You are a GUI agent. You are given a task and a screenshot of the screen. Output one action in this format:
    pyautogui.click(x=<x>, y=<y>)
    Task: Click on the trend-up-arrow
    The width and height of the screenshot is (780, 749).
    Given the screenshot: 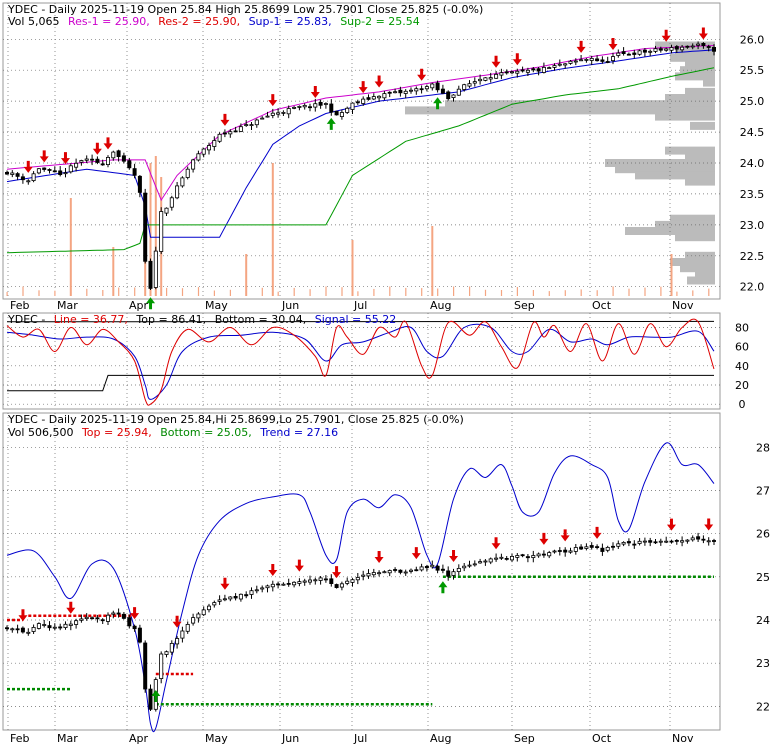 What is the action you would take?
    pyautogui.click(x=442, y=587)
    